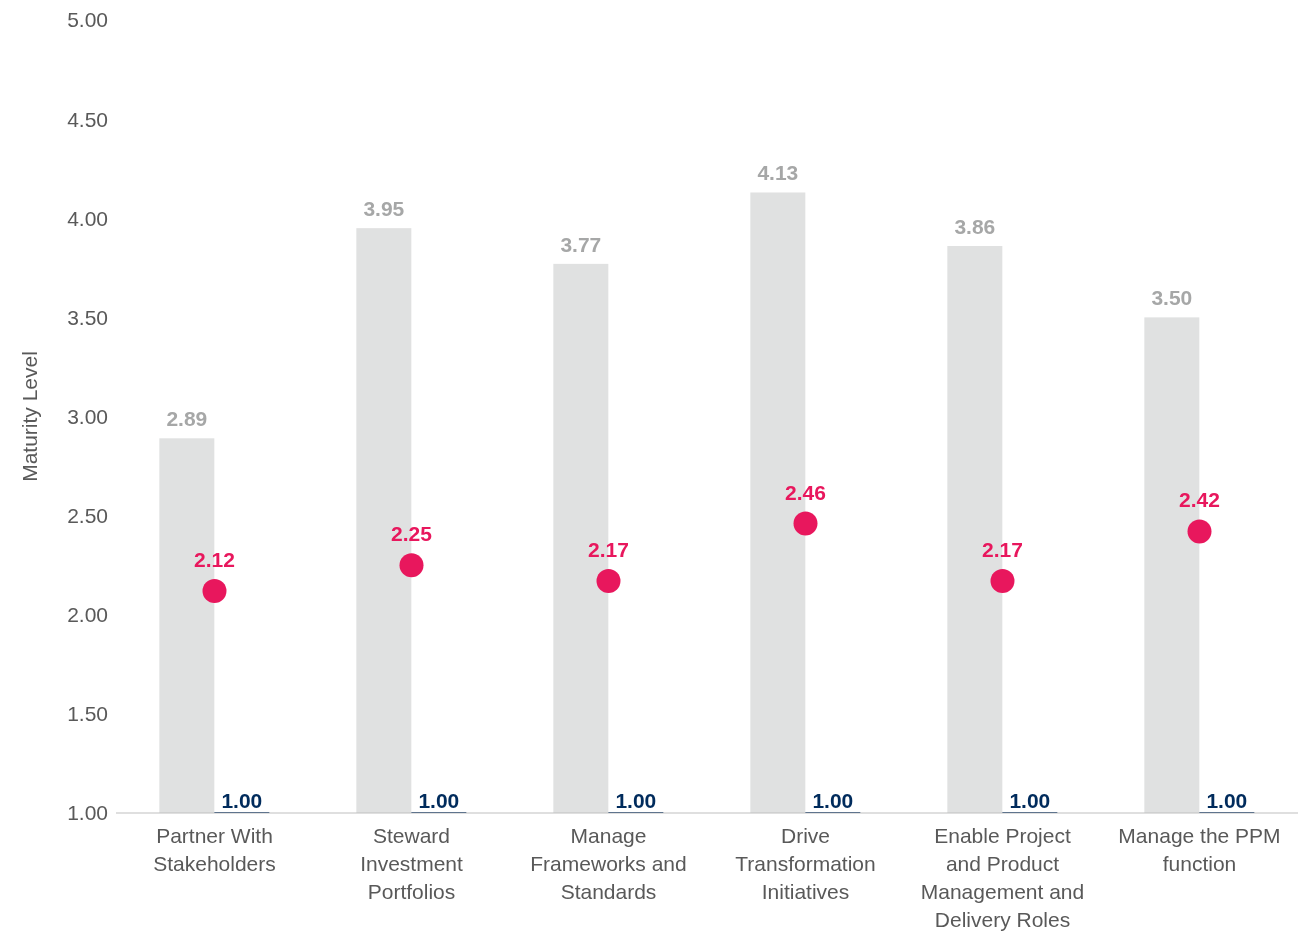 The width and height of the screenshot is (1299, 933). I want to click on y-tick-label: 2.00, so click(87, 615).